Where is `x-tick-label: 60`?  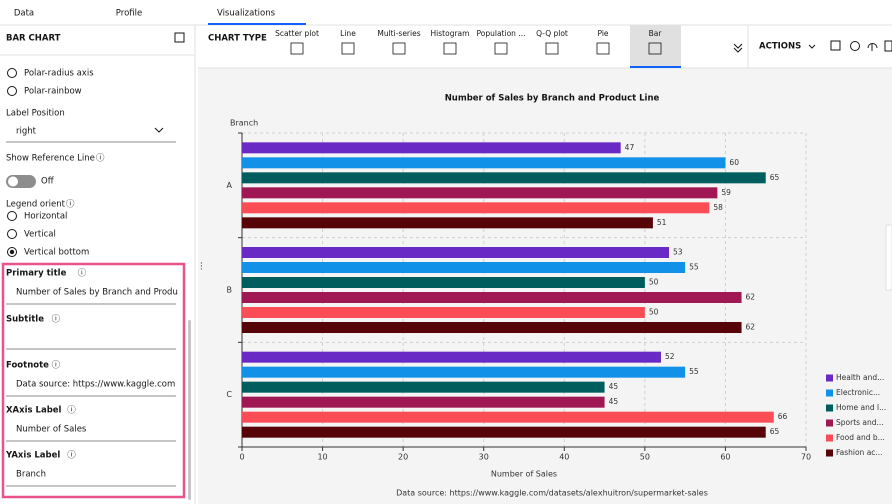
x-tick-label: 60 is located at coordinates (725, 457).